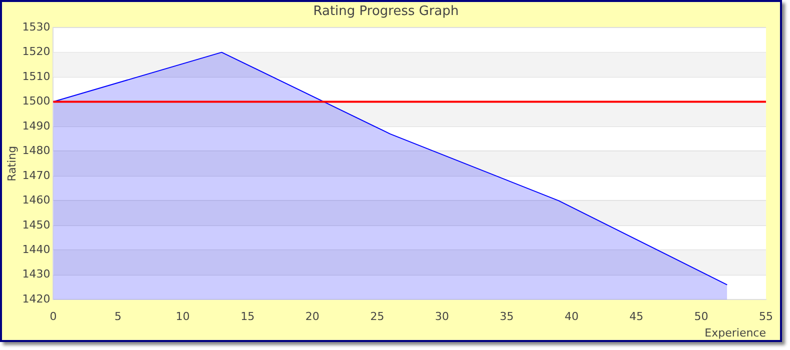  I want to click on y-tick-label: 1520, so click(36, 51).